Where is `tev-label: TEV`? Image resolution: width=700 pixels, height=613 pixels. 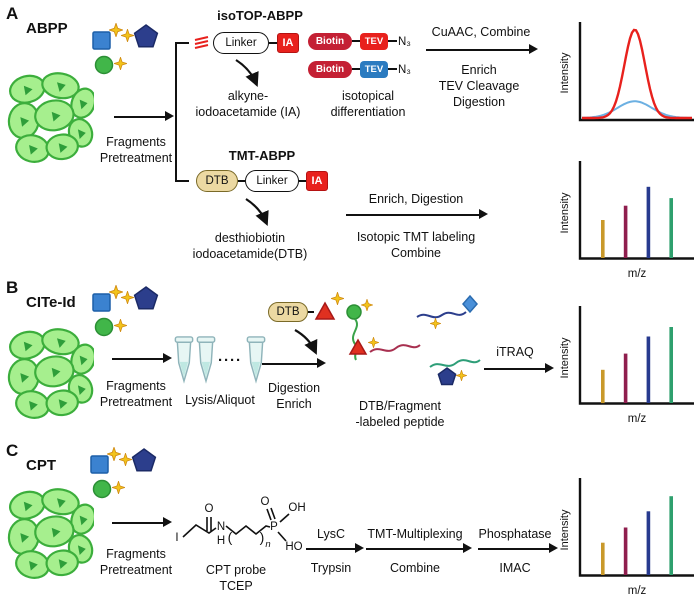
tev-label: TEV is located at coordinates (374, 69).